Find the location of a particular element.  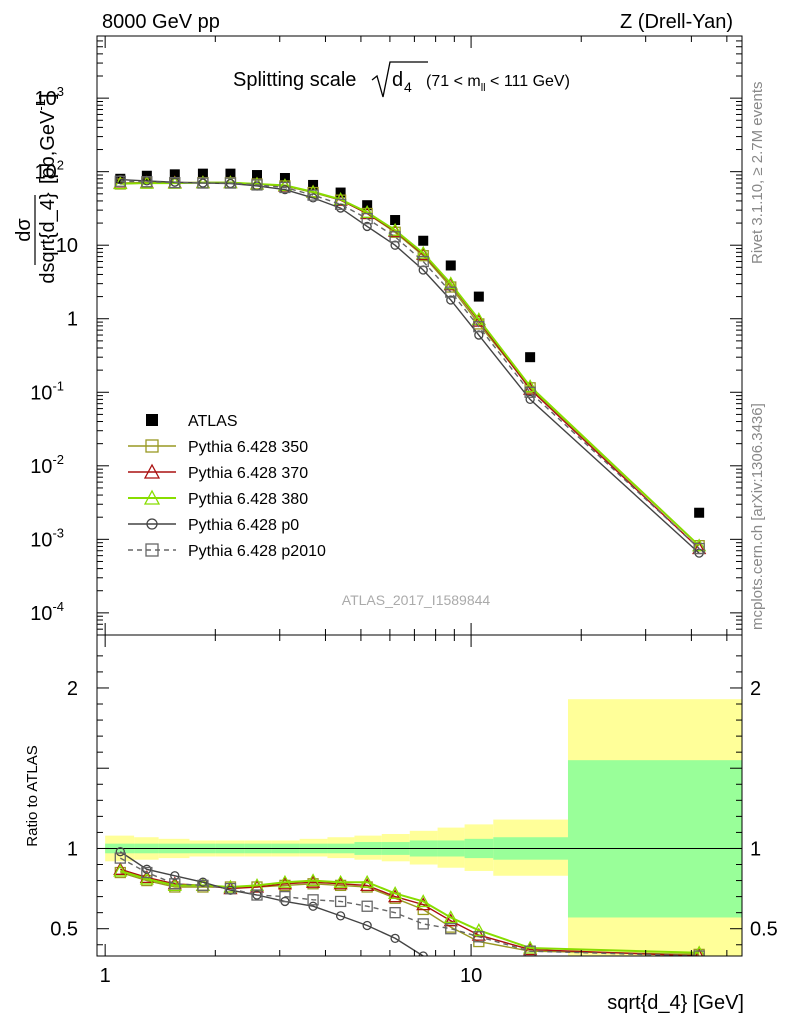

legend-label: Pythia 6.428 p0 is located at coordinates (243, 525).